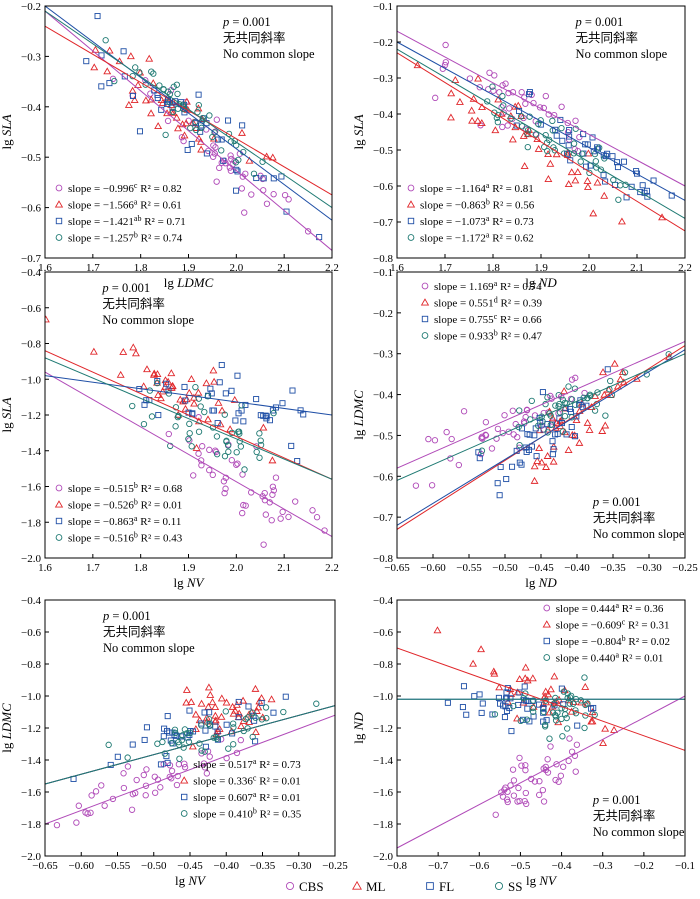 Image resolution: width=700 pixels, height=899 pixels. What do you see at coordinates (685, 866) in the screenshot?
I see `x-tick-label: −0.1` at bounding box center [685, 866].